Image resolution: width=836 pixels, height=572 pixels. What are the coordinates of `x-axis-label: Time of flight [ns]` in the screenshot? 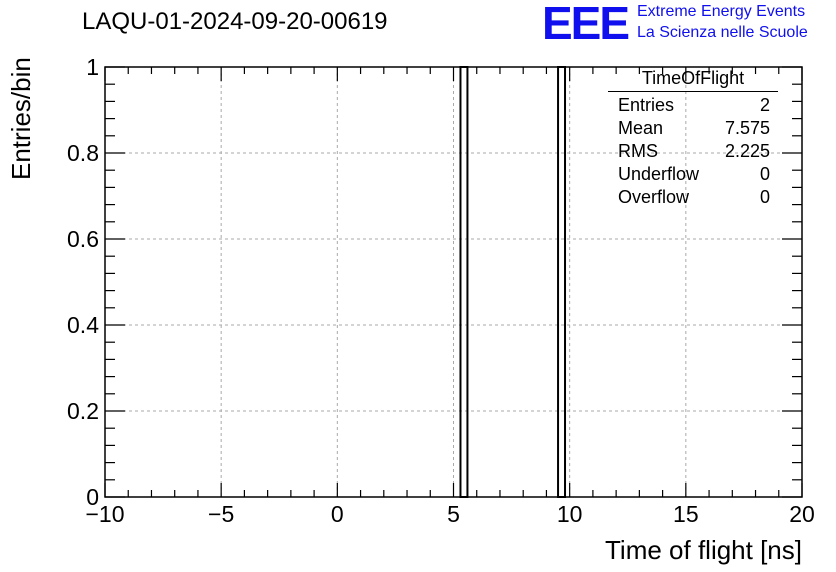 It's located at (703, 550).